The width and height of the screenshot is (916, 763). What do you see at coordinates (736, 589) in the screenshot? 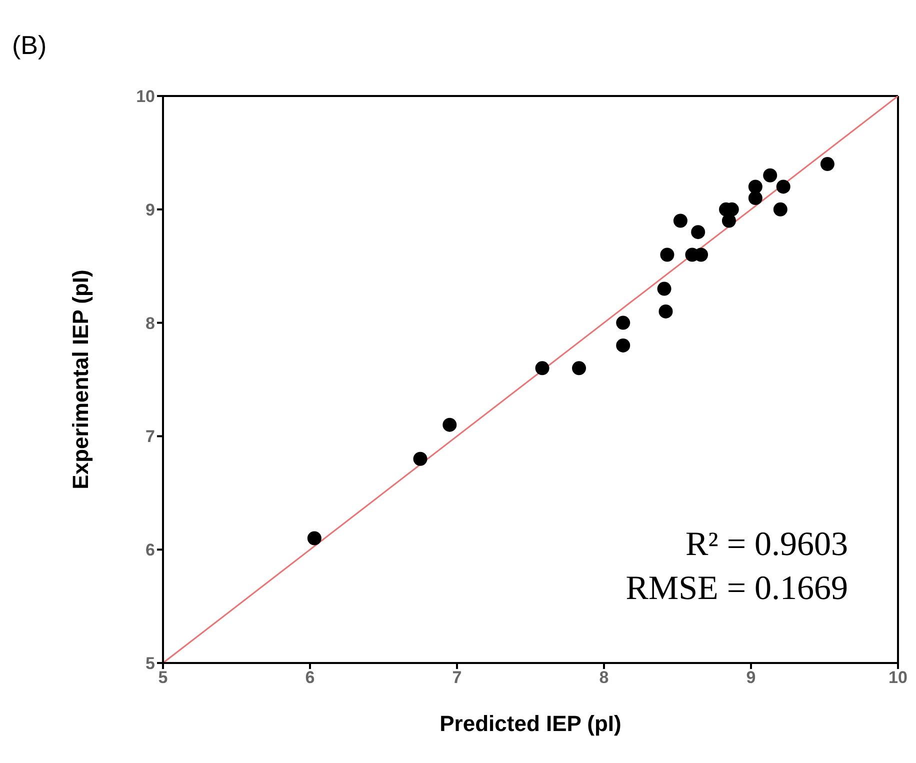
I see `annotation: RMSE = 0.1669` at bounding box center [736, 589].